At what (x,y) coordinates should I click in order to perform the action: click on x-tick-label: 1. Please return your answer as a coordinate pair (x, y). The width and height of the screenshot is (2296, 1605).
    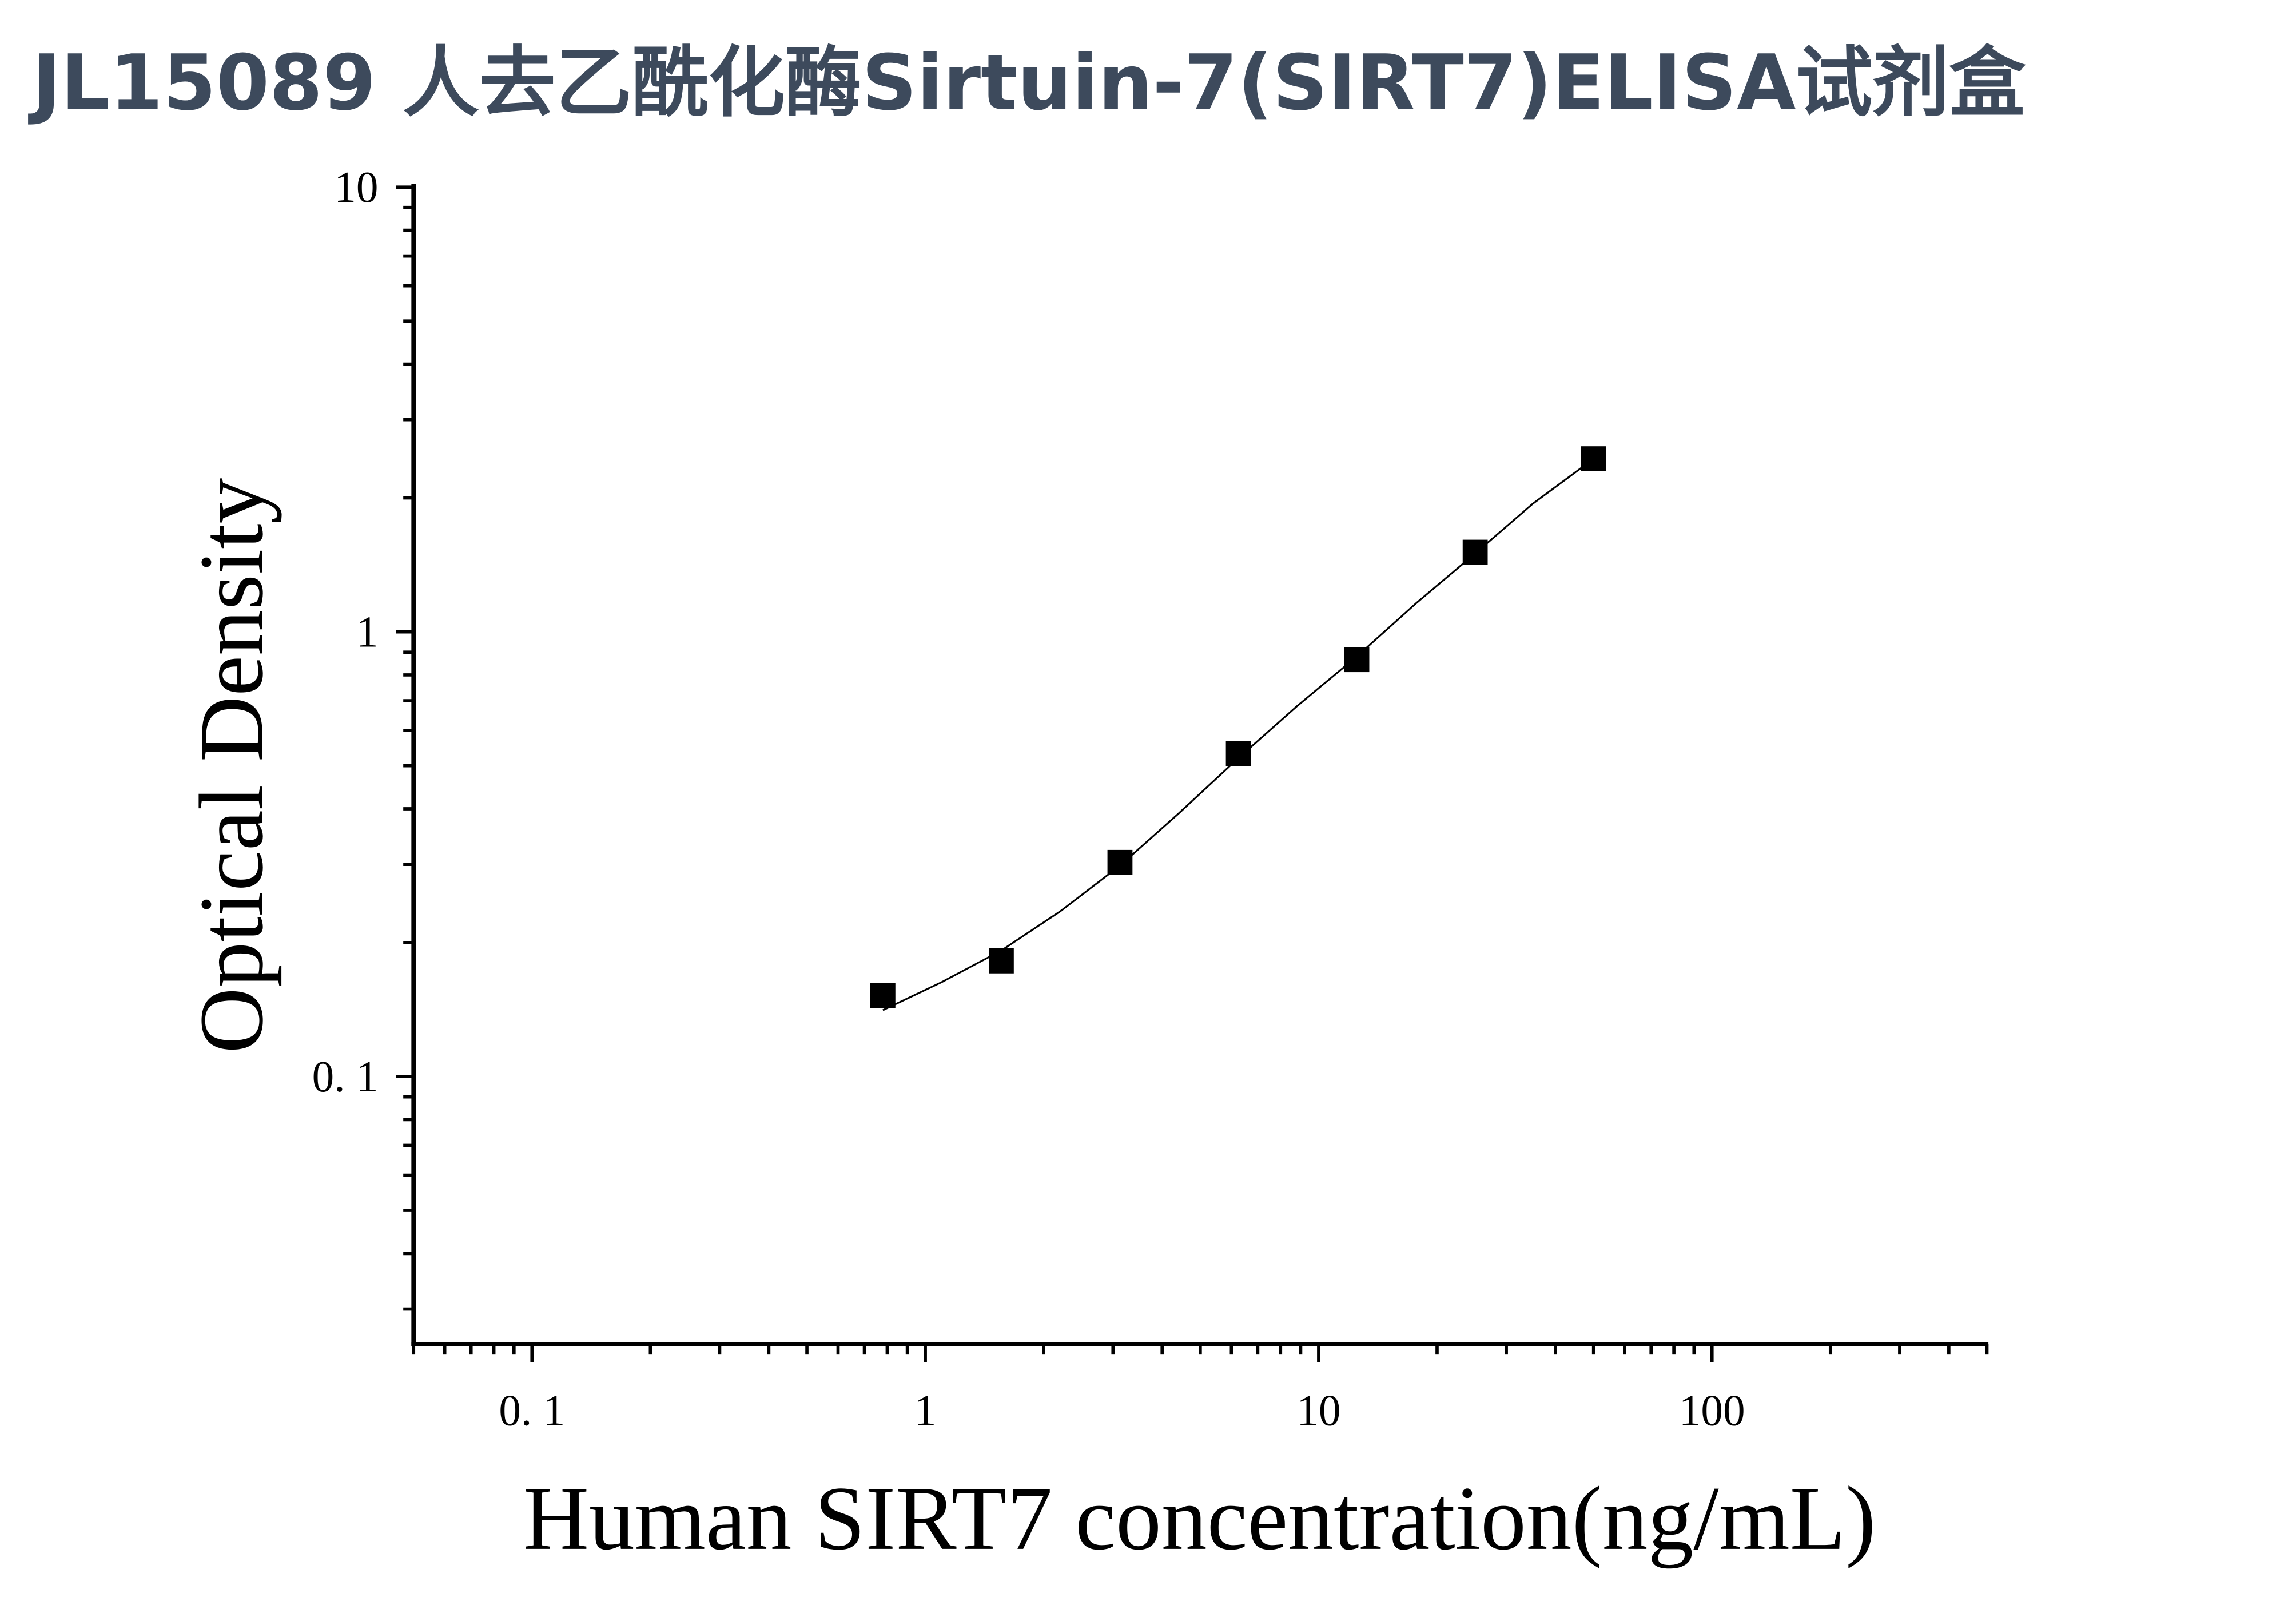
    Looking at the image, I should click on (925, 1410).